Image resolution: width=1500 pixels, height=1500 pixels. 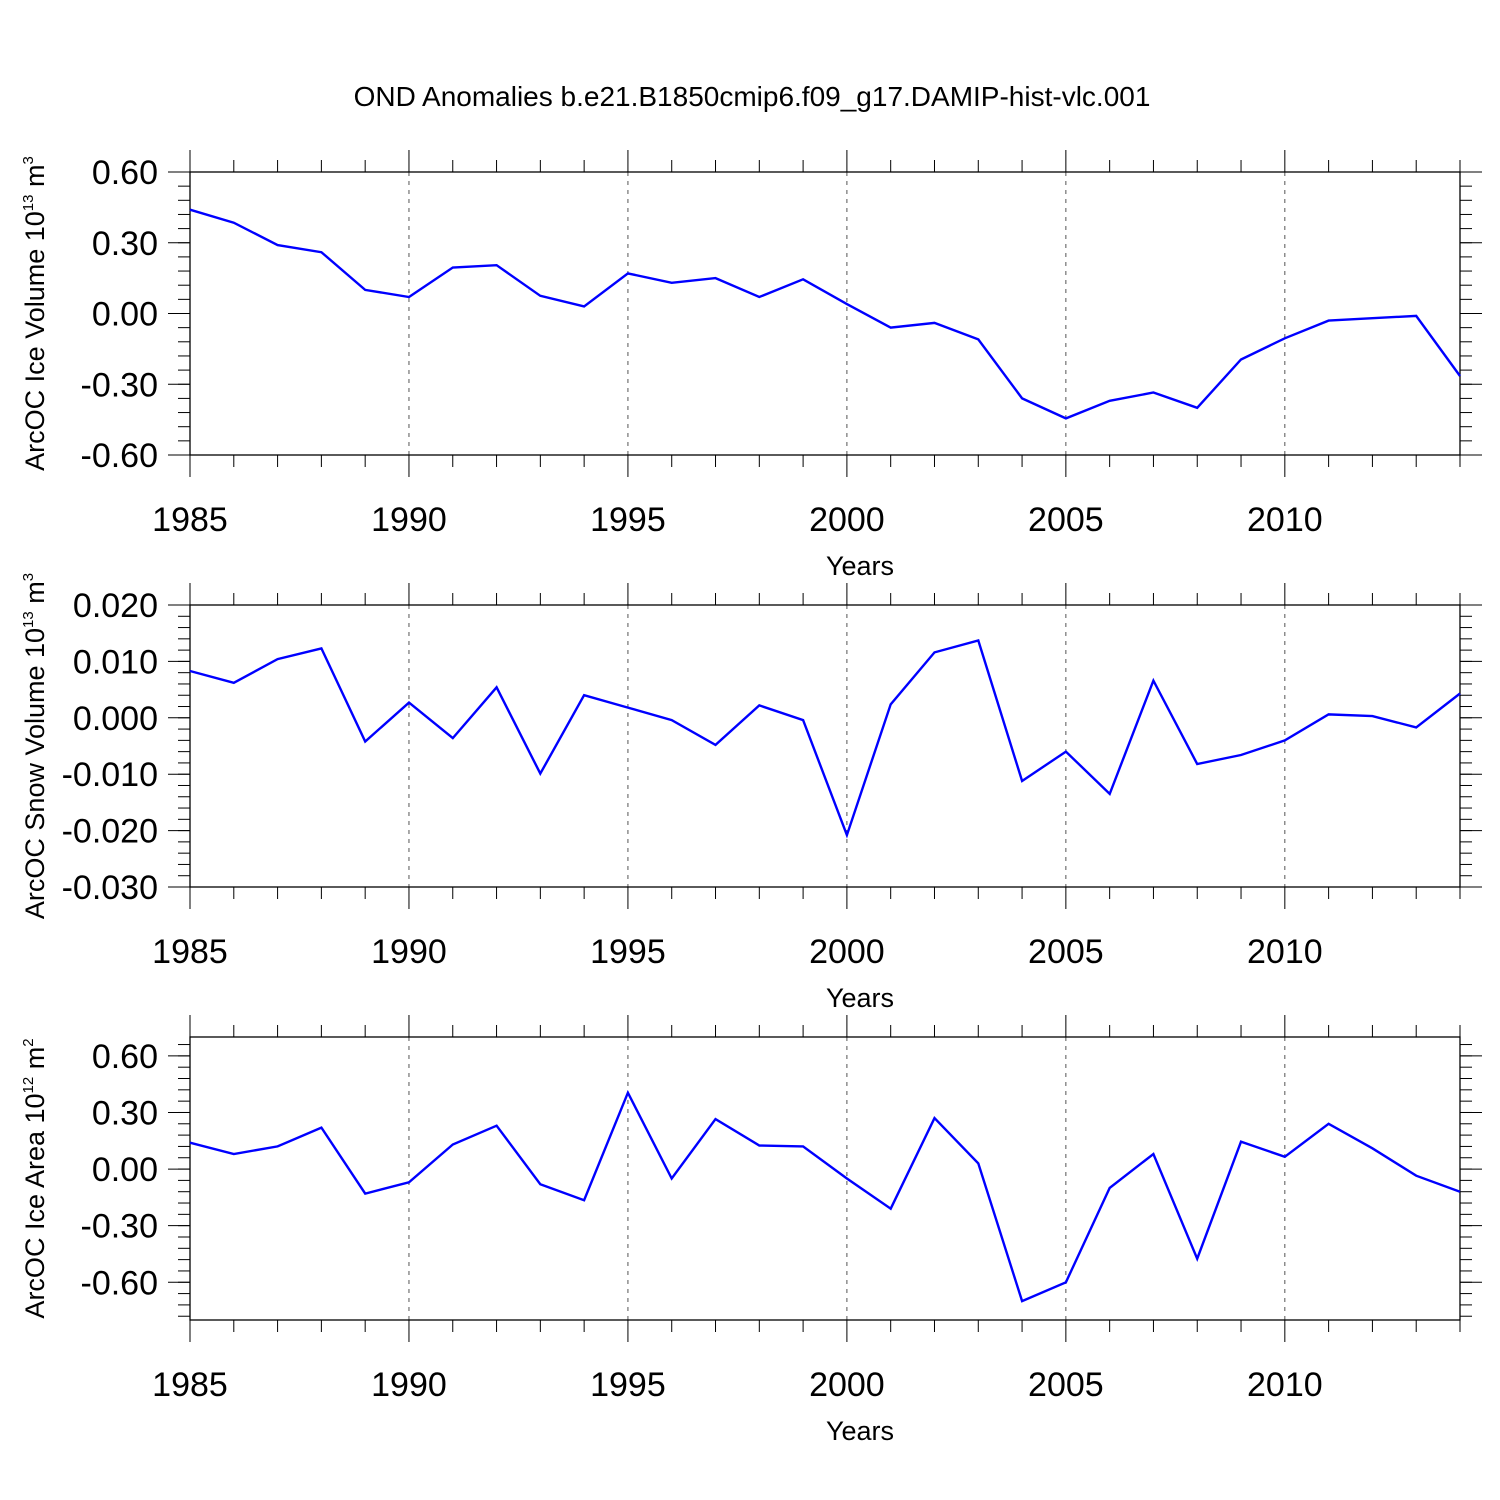 What do you see at coordinates (110, 832) in the screenshot?
I see `y-tick-label: -0.020` at bounding box center [110, 832].